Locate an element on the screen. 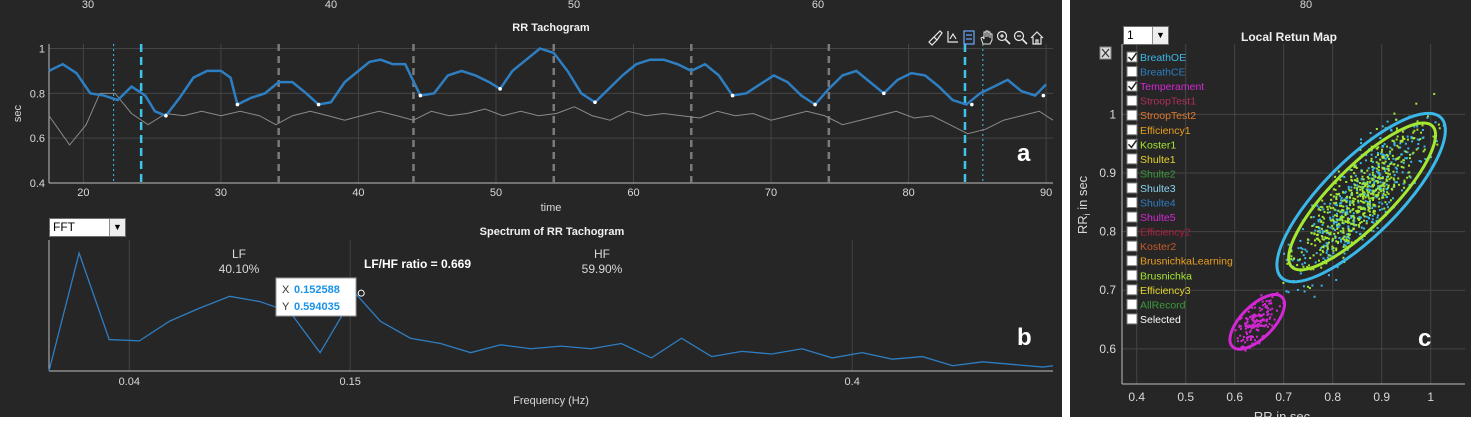 This screenshot has width=1471, height=422. spectrum-method-select: FFT ▼ is located at coordinates (87, 227).